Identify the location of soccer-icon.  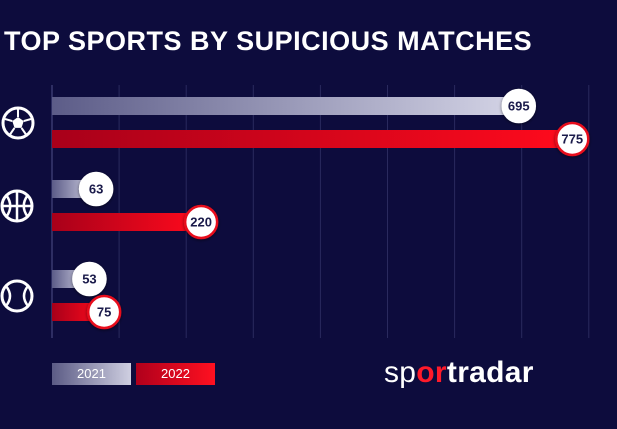
(18, 123).